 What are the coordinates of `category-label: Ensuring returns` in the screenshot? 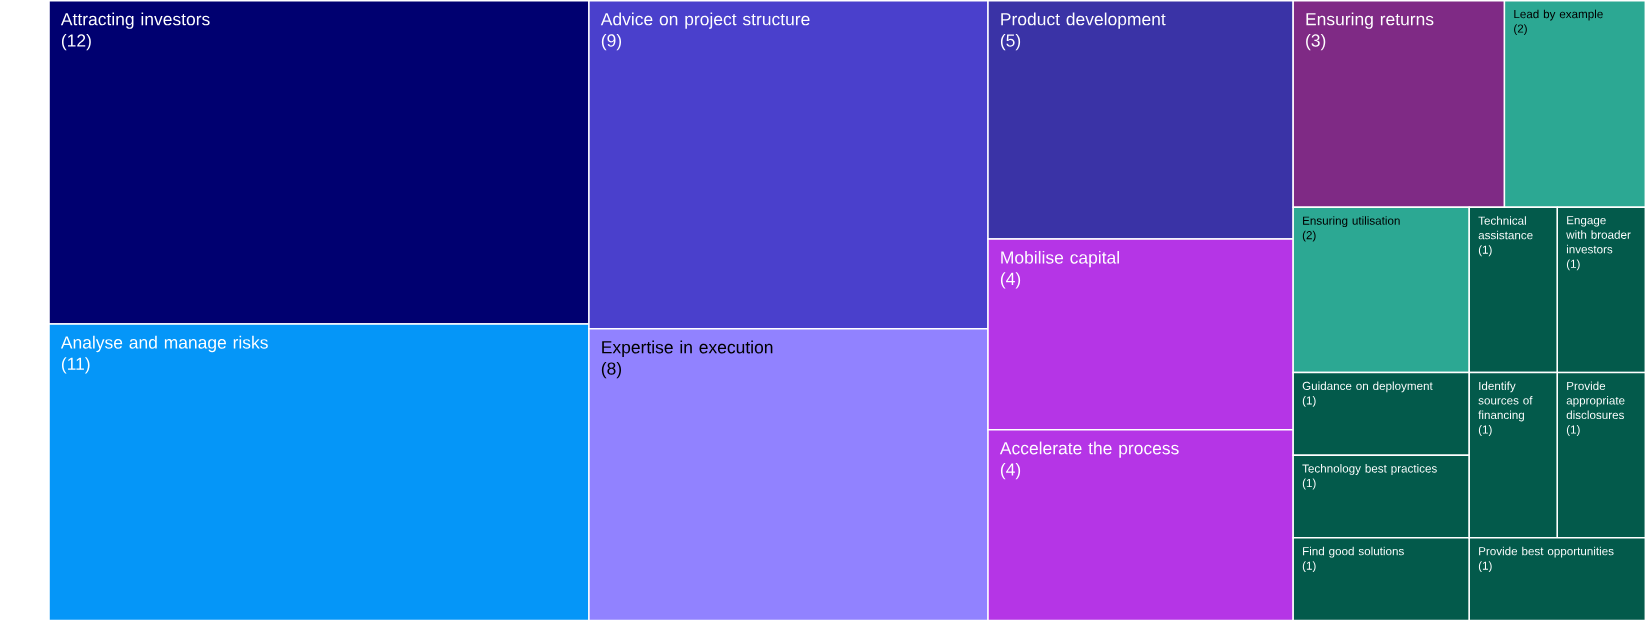 It's located at (1370, 20).